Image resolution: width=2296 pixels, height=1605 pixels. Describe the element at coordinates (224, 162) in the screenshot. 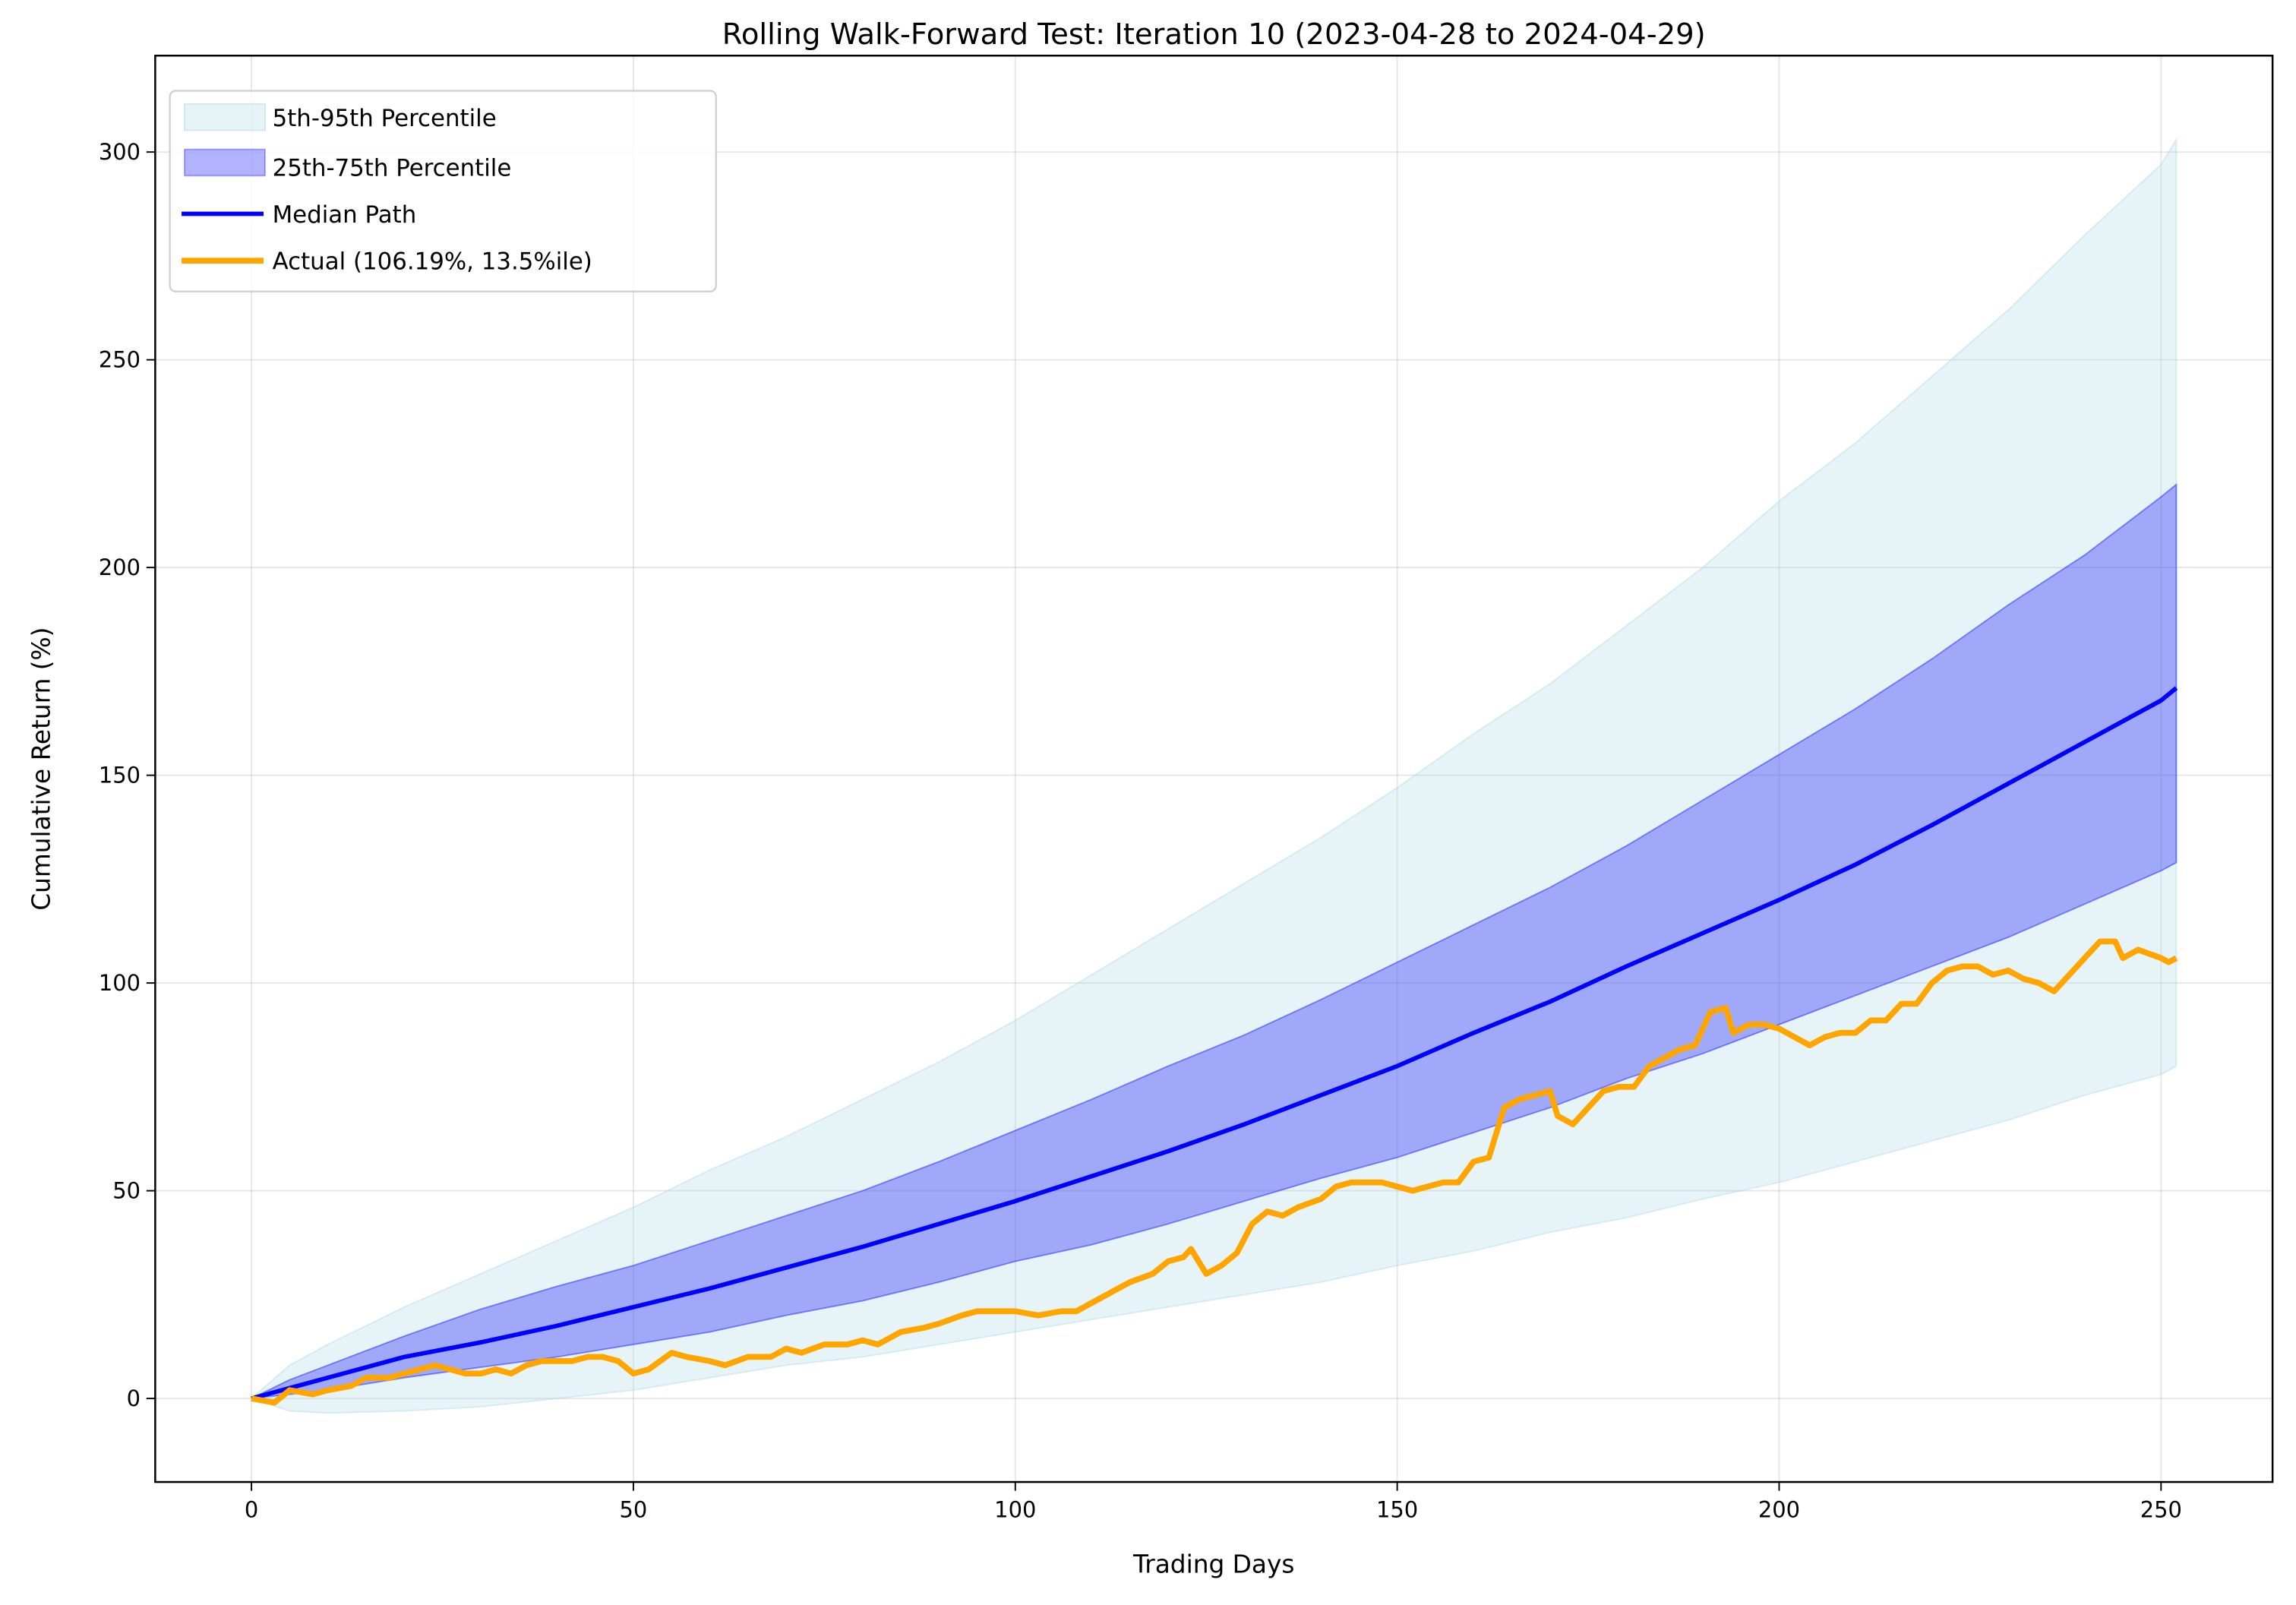

I see `legend-swatch-inner-band` at that location.